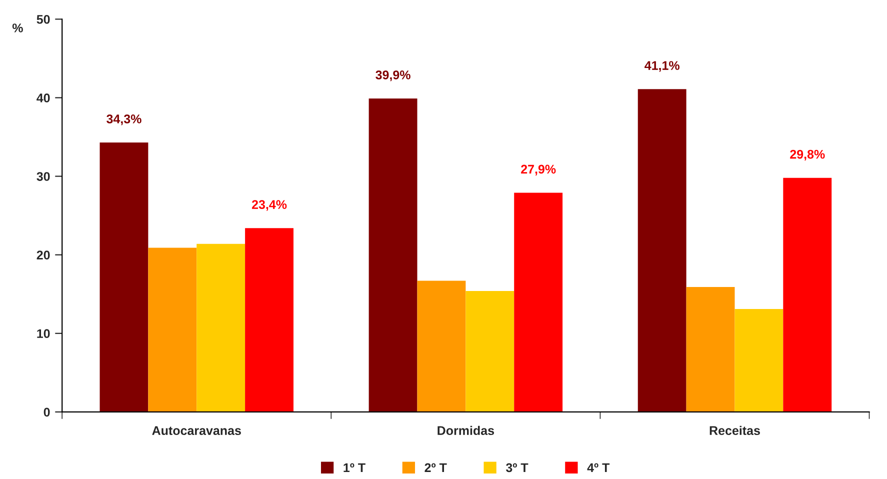 This screenshot has height=479, width=887. Describe the element at coordinates (598, 467) in the screenshot. I see `legend-label: 4º T` at that location.